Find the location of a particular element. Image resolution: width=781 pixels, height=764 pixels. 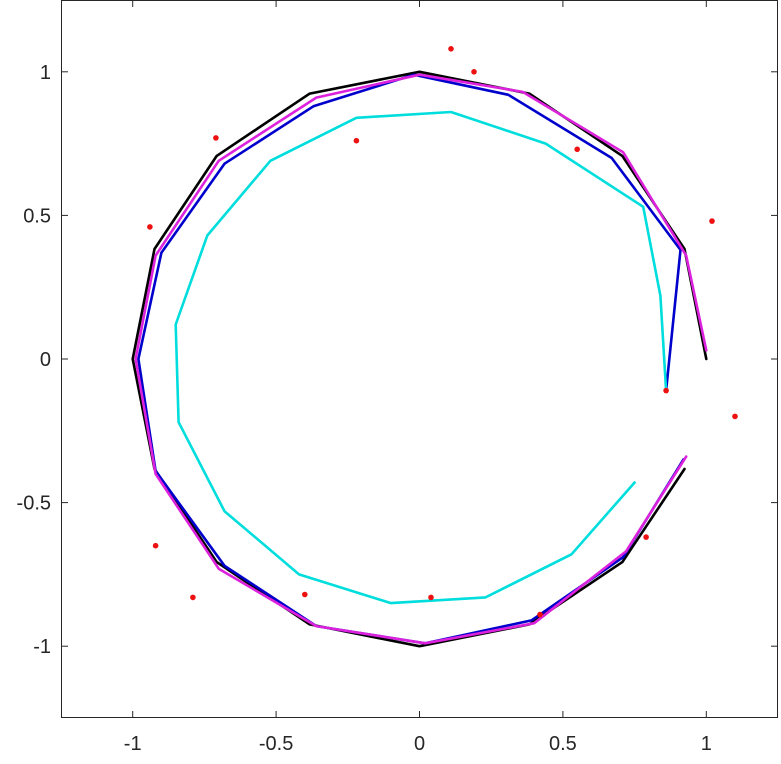

y-tick-label: 0 is located at coordinates (45, 360).